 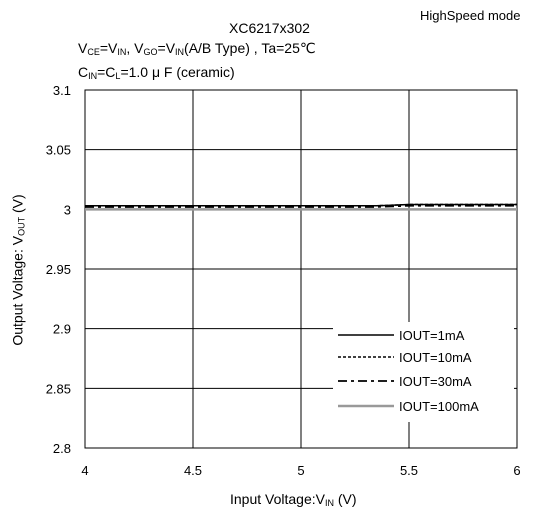 What do you see at coordinates (62, 448) in the screenshot?
I see `y-tick-label-6: 2.8` at bounding box center [62, 448].